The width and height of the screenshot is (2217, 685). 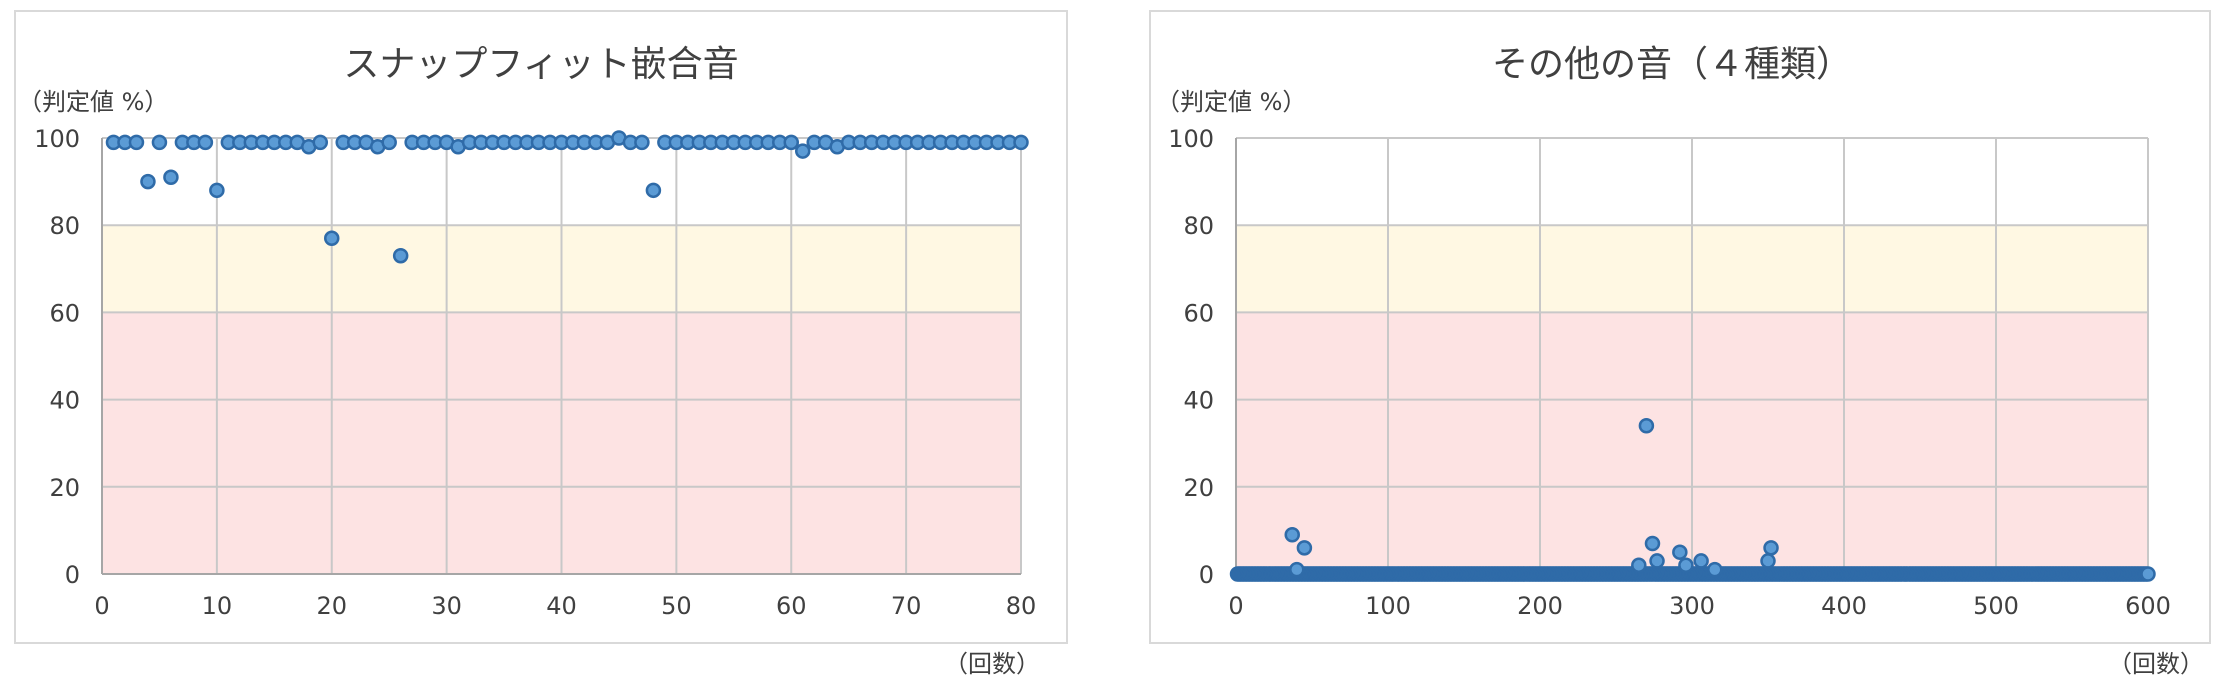 What do you see at coordinates (540, 64) in the screenshot?
I see `chart-title: スナップフィット嵌合音` at bounding box center [540, 64].